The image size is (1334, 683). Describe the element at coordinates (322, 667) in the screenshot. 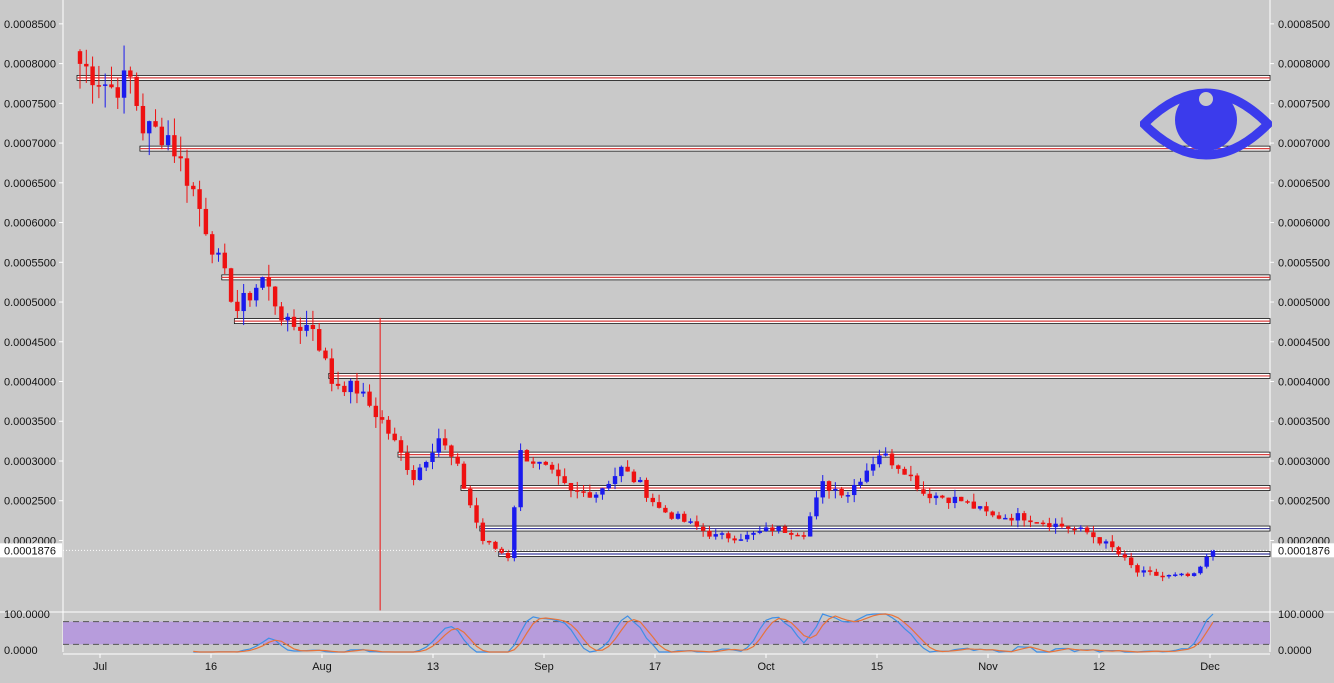

I see `x-tick-label: Aug` at that location.